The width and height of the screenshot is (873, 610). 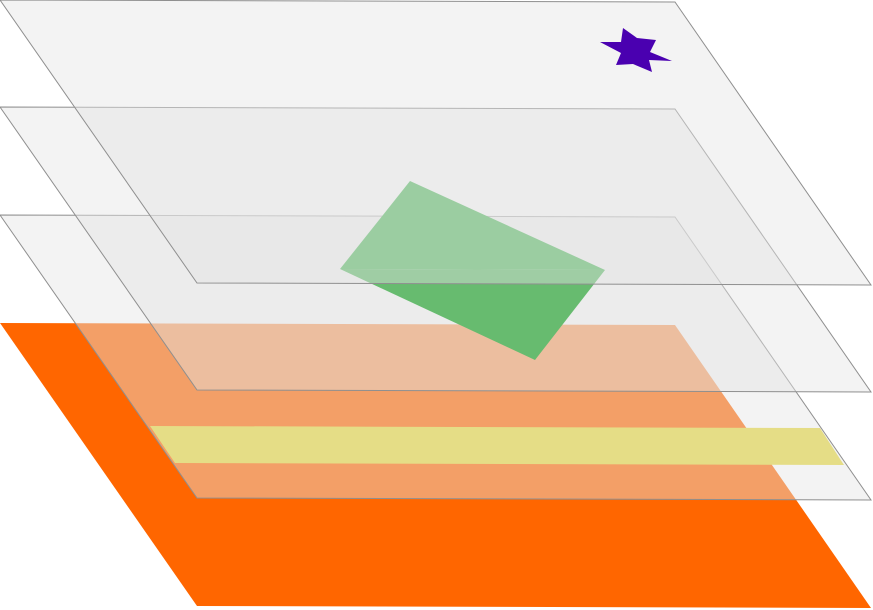 What do you see at coordinates (497, 445) in the screenshot?
I see `yellow-band` at bounding box center [497, 445].